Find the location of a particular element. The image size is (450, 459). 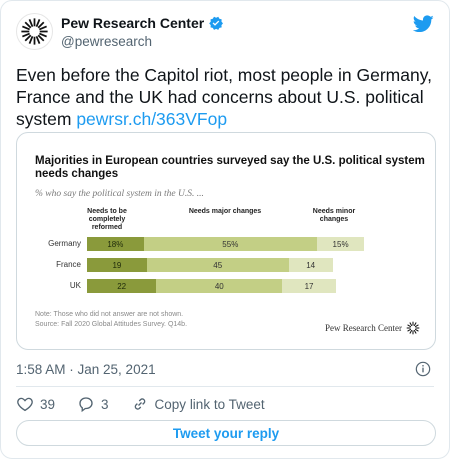

pew-logo-icon is located at coordinates (413, 328).